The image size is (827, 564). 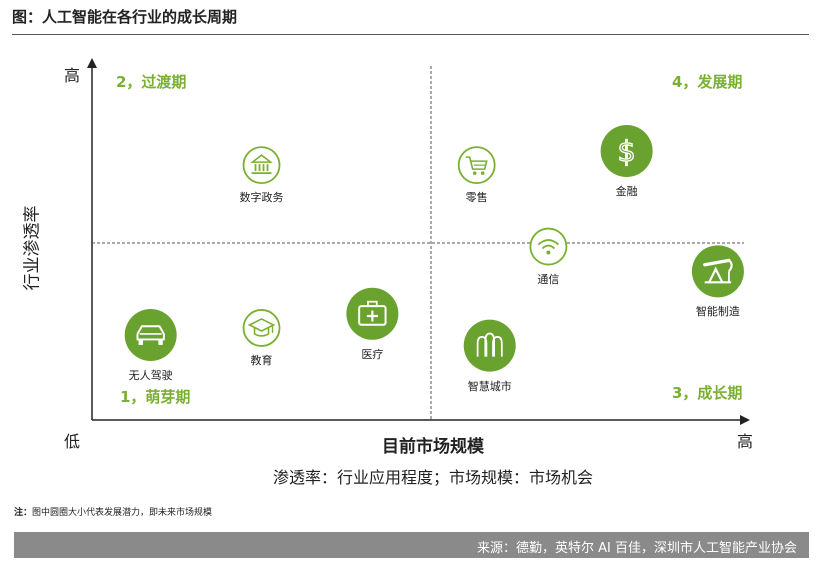 I want to click on shopping-cart-icon, so click(x=476, y=165).